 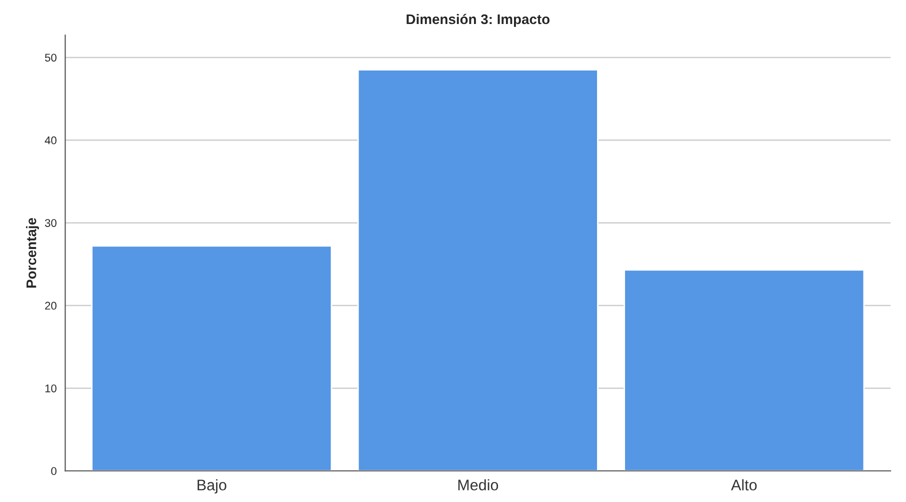 What do you see at coordinates (478, 484) in the screenshot?
I see `x-tick-label: Medio` at bounding box center [478, 484].